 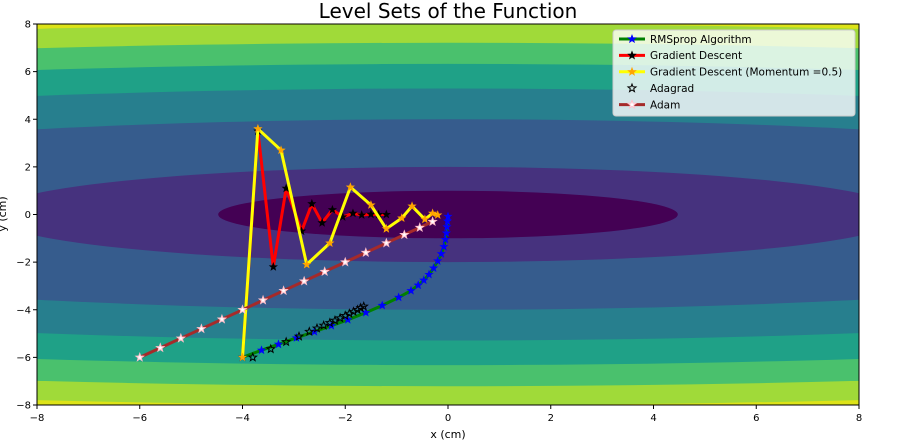 What do you see at coordinates (345, 418) in the screenshot?
I see `x-tick-label: −2` at bounding box center [345, 418].